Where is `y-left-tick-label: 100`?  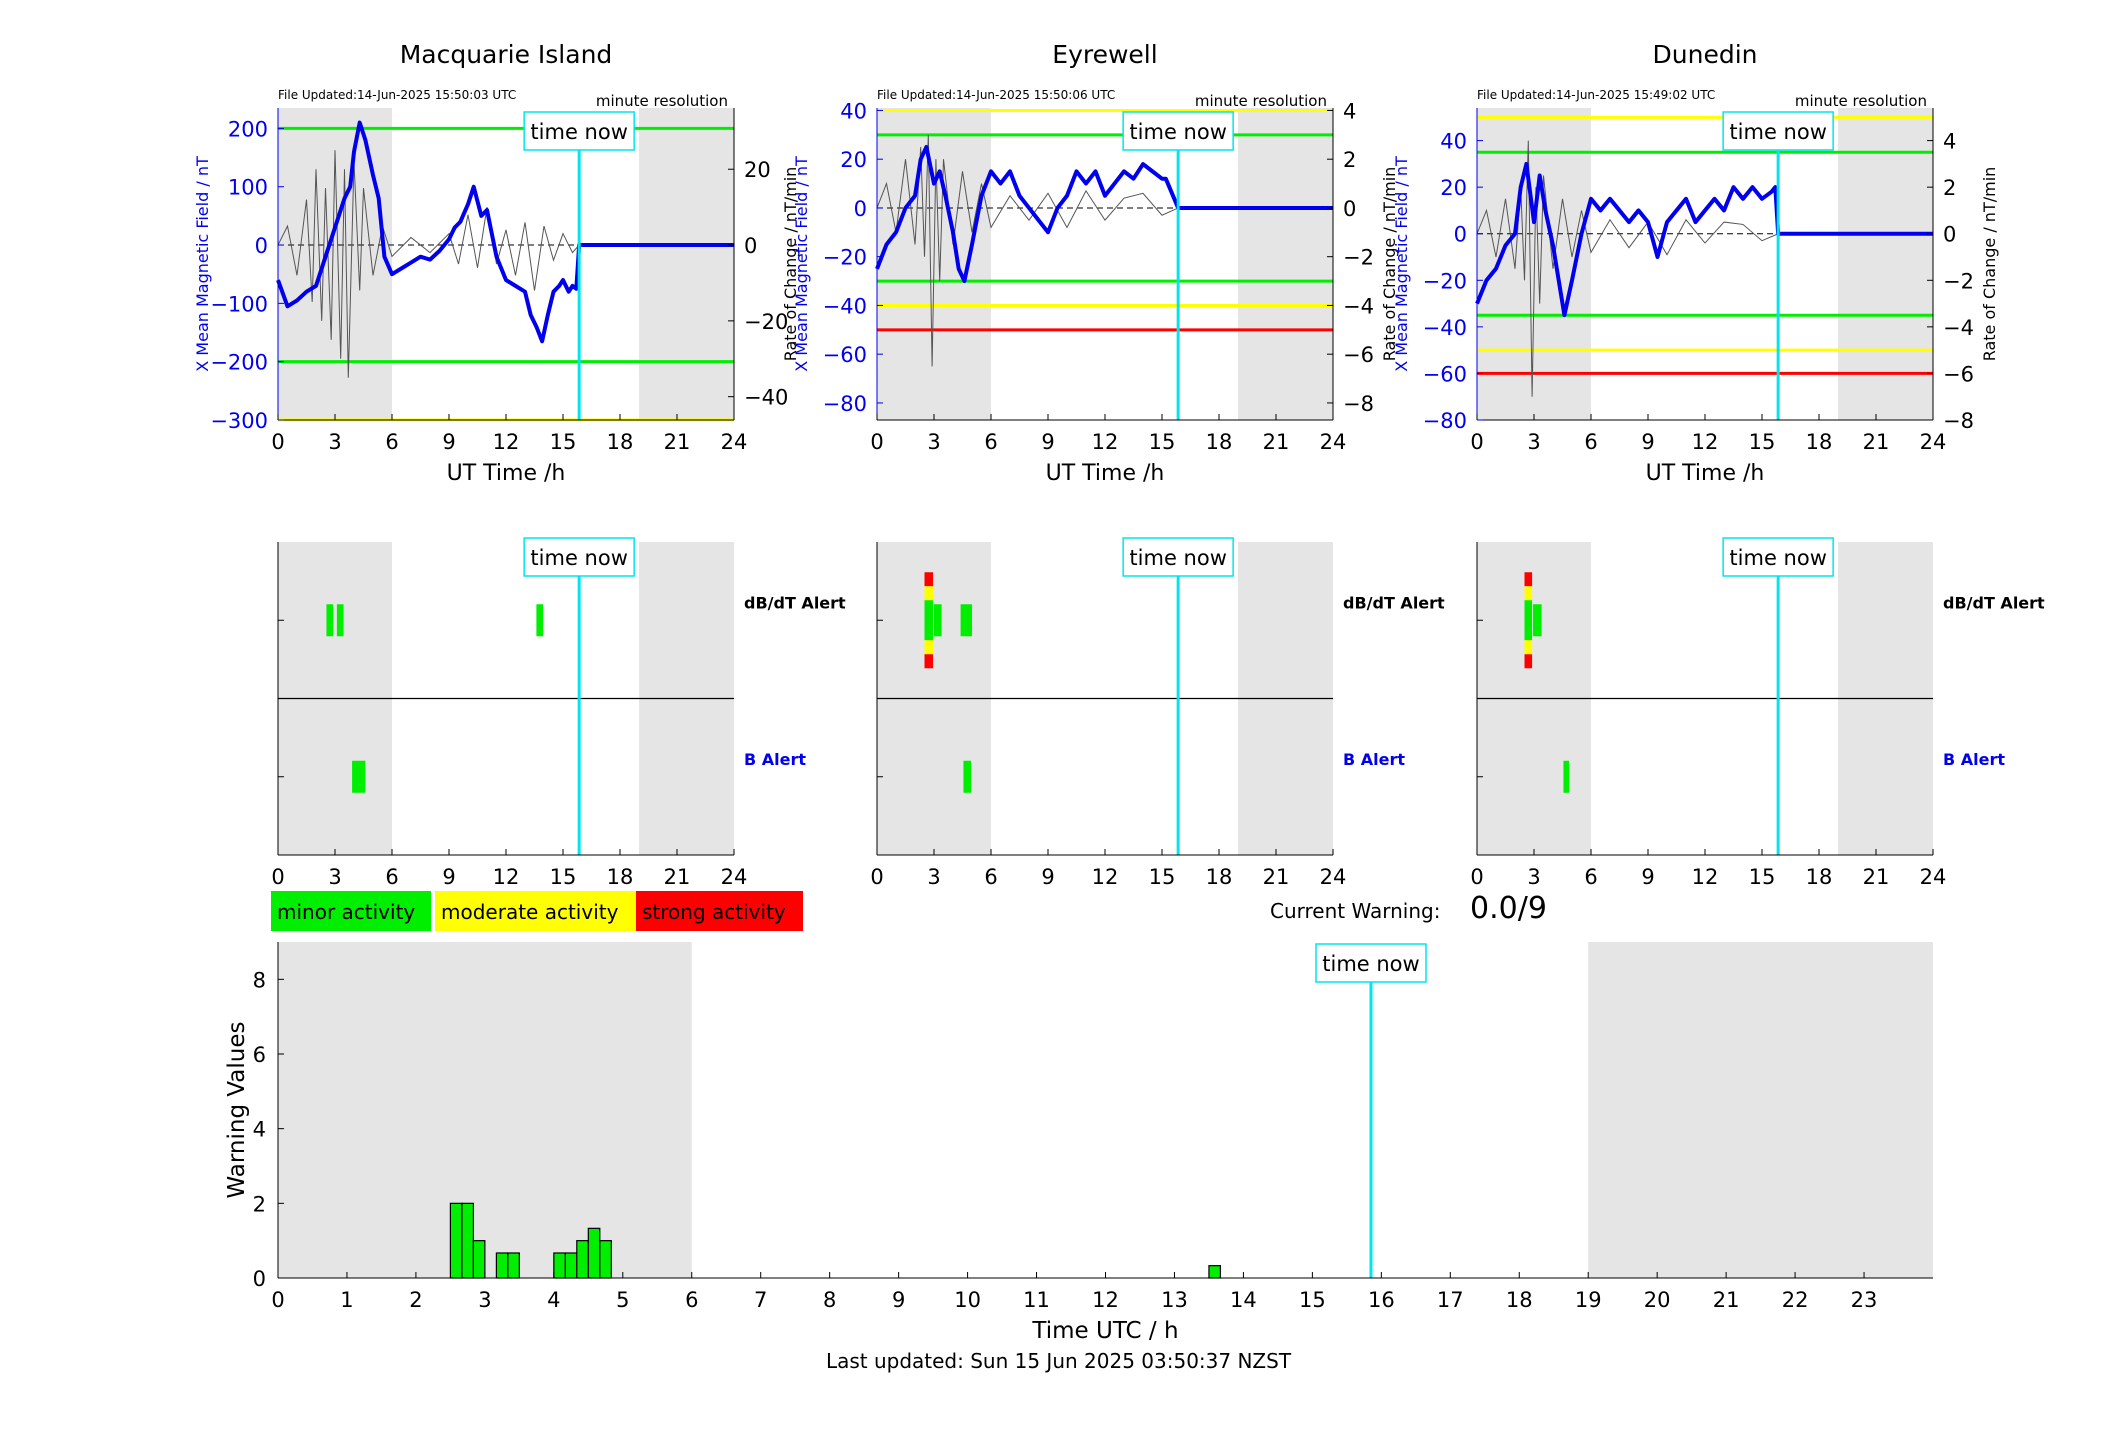
y-left-tick-label: 100 is located at coordinates (248, 188).